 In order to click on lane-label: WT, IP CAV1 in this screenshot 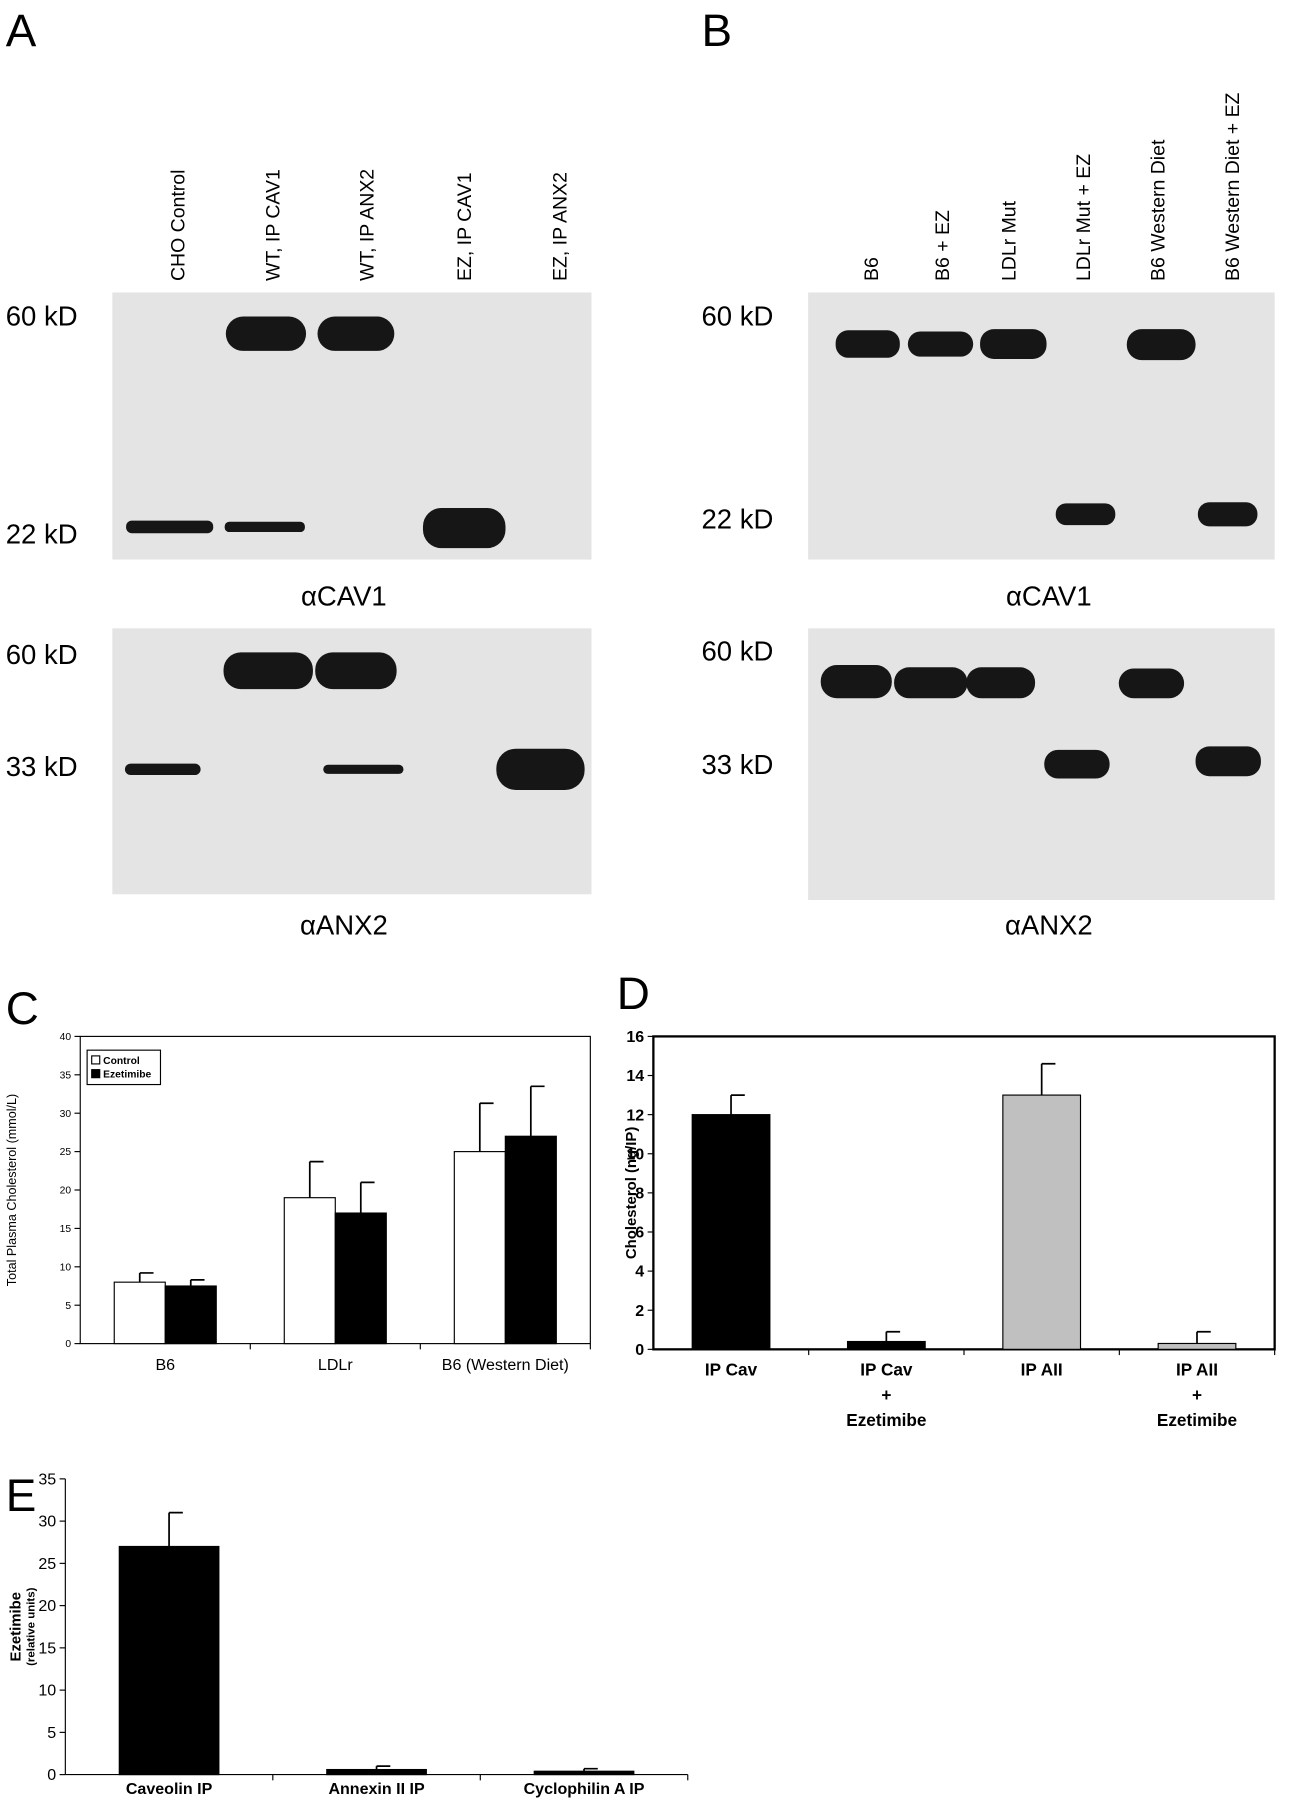, I will do `click(274, 225)`.